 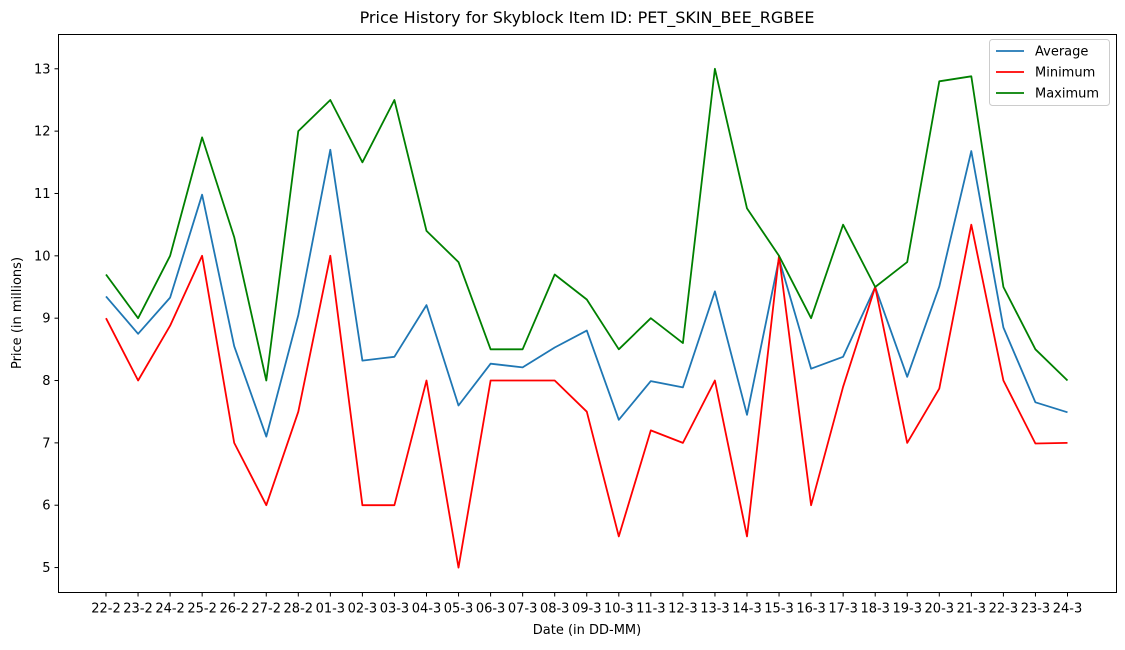 I want to click on y-tick-label: 12, so click(x=42, y=132).